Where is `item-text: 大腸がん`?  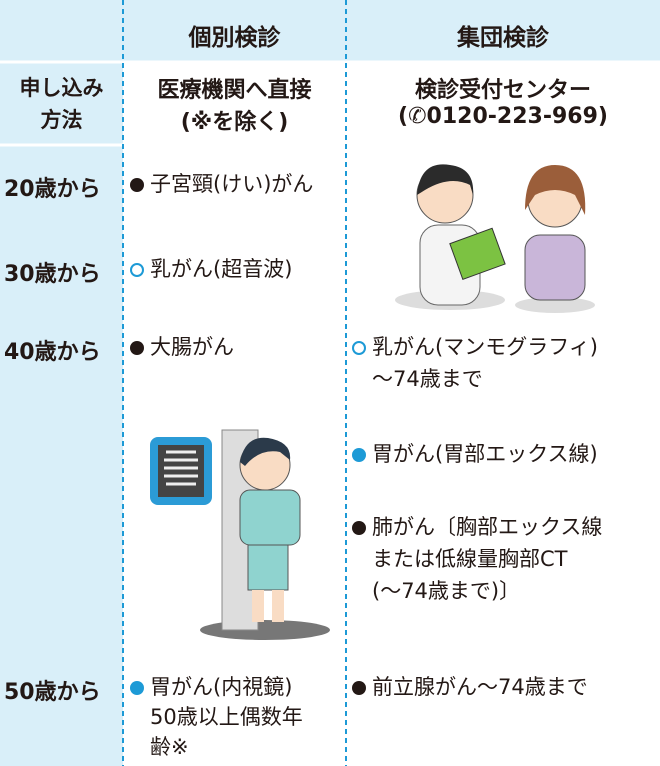
item-text: 大腸がん is located at coordinates (192, 347).